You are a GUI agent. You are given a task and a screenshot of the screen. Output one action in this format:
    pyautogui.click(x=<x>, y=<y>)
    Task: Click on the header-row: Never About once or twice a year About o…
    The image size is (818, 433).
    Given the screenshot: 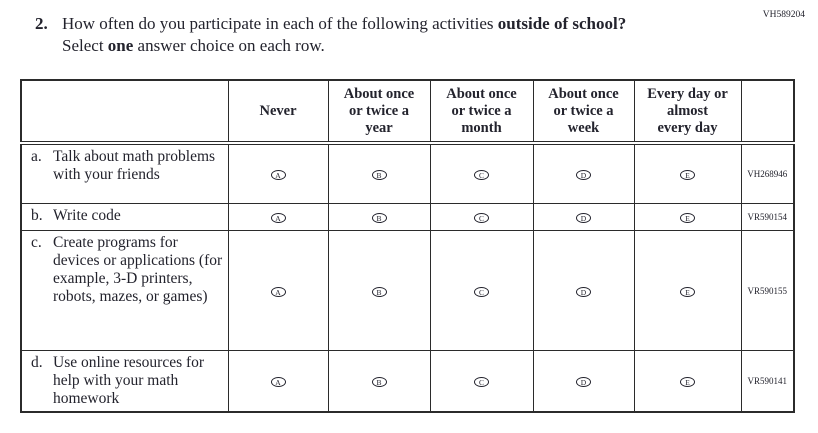 What is the action you would take?
    pyautogui.click(x=407, y=112)
    